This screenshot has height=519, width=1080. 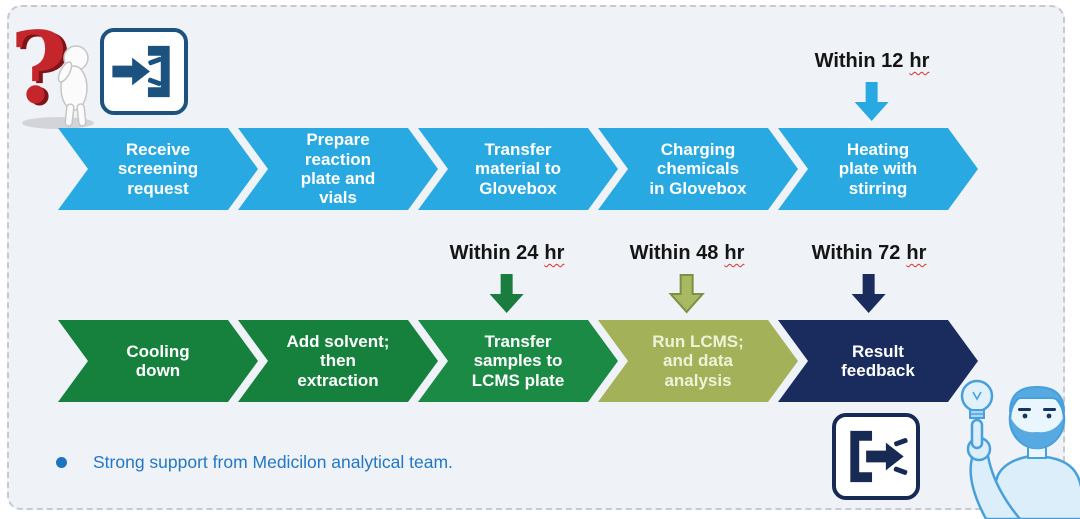 What do you see at coordinates (872, 61) in the screenshot?
I see `timing-label: Within 12 hr` at bounding box center [872, 61].